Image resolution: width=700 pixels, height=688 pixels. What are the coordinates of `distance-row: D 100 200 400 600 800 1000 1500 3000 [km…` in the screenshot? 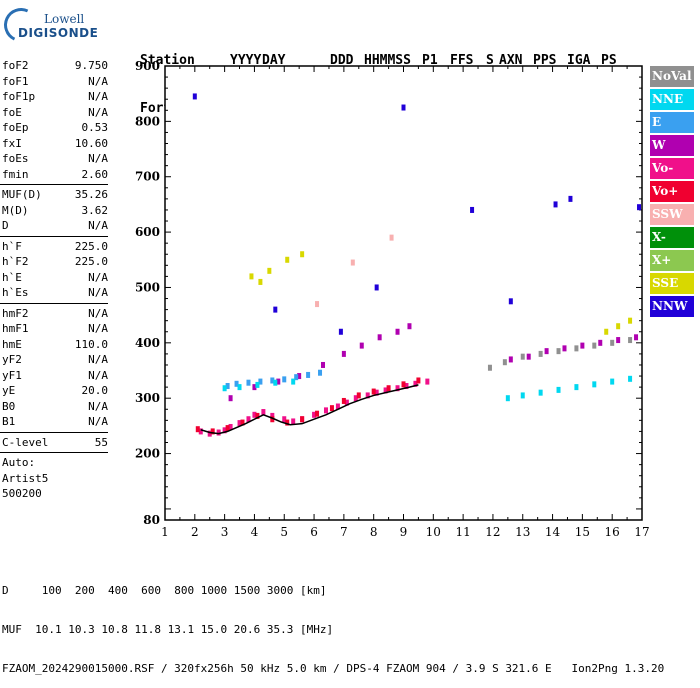 It's located at (333, 590).